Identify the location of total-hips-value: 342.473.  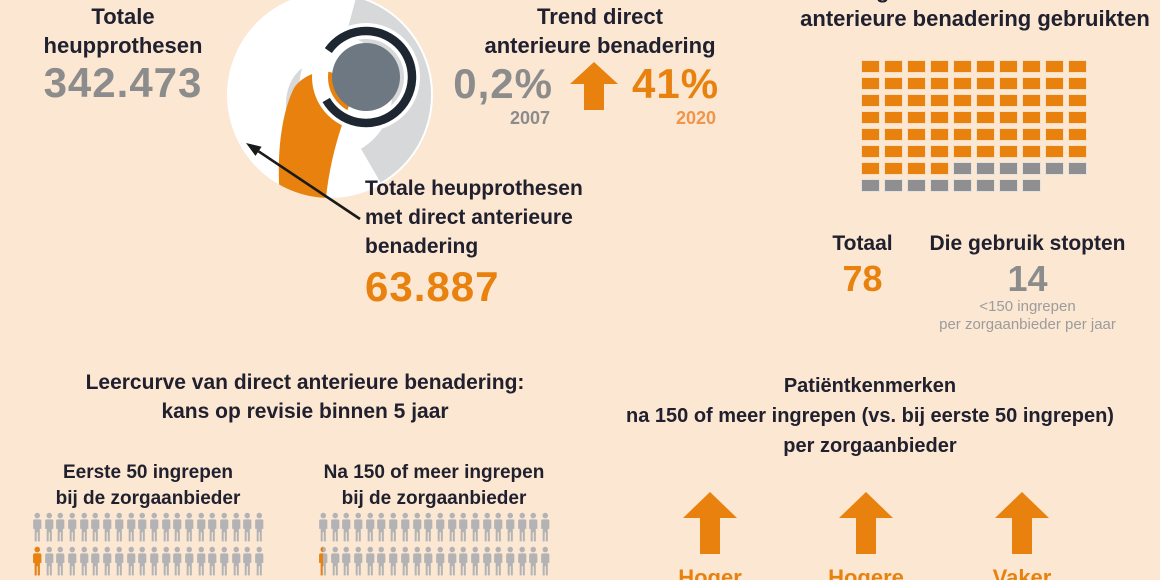
(123, 82).